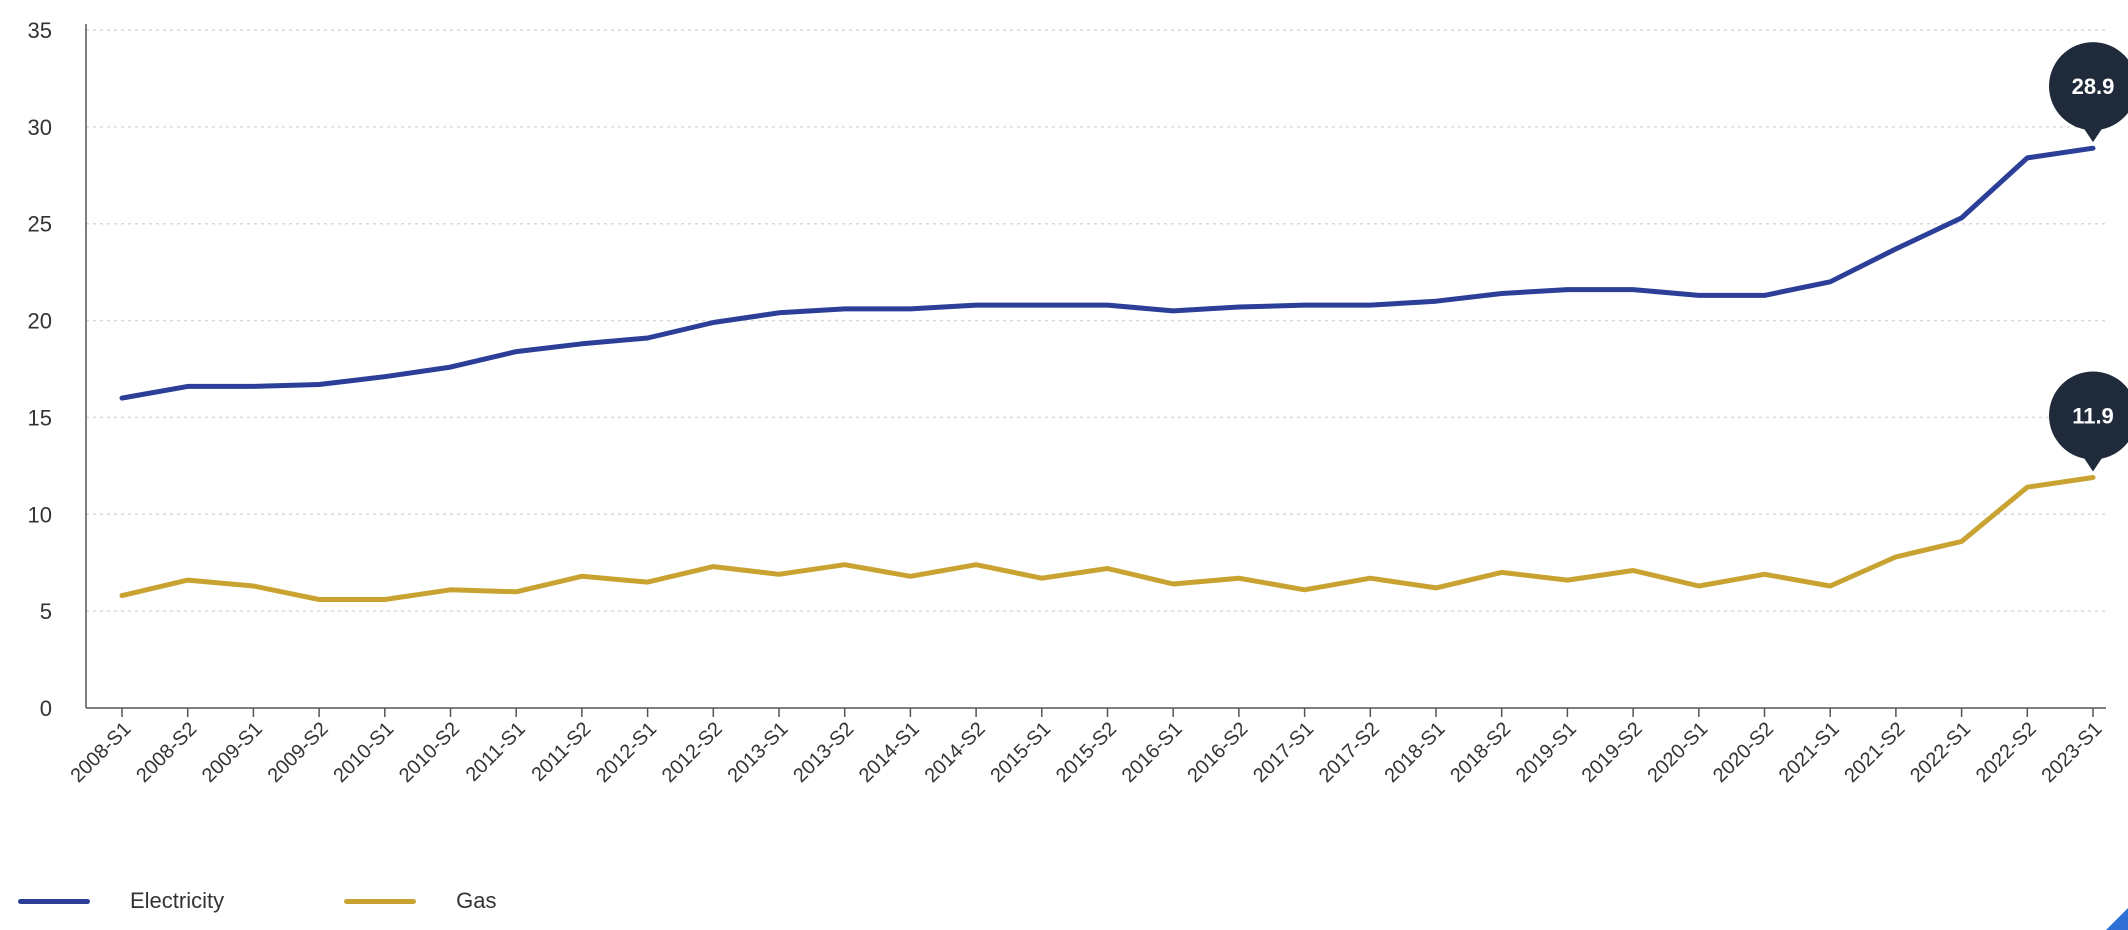 The height and width of the screenshot is (930, 2128). Describe the element at coordinates (1107, 538) in the screenshot. I see `series-line-gas` at that location.